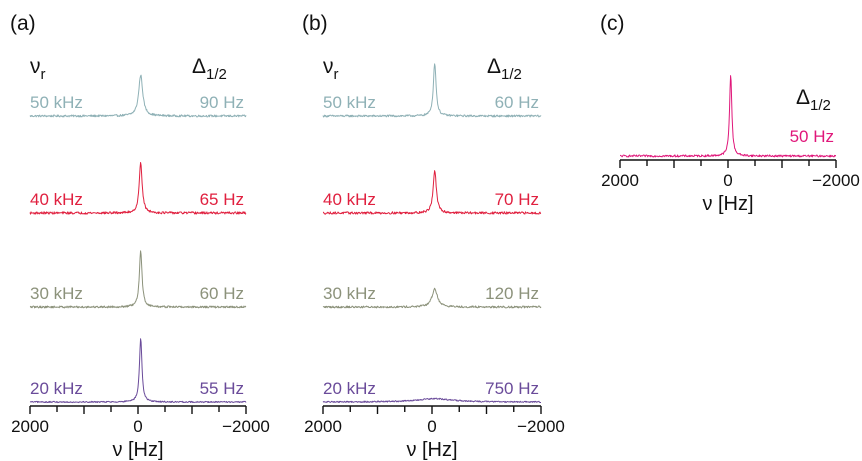  I want to click on panel-label: (c), so click(612, 23).